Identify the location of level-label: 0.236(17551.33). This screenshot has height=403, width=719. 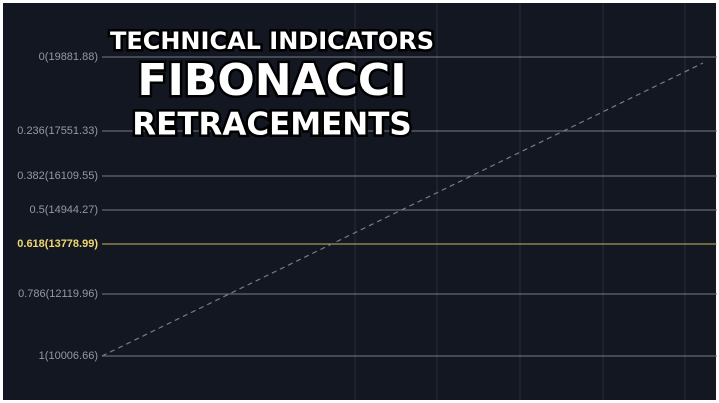
(57, 131).